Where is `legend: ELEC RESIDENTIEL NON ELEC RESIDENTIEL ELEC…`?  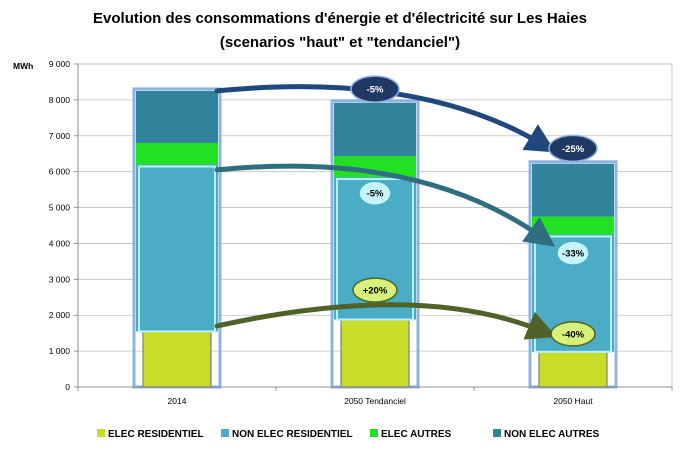 legend: ELEC RESIDENTIEL NON ELEC RESIDENTIEL ELEC… is located at coordinates (348, 434).